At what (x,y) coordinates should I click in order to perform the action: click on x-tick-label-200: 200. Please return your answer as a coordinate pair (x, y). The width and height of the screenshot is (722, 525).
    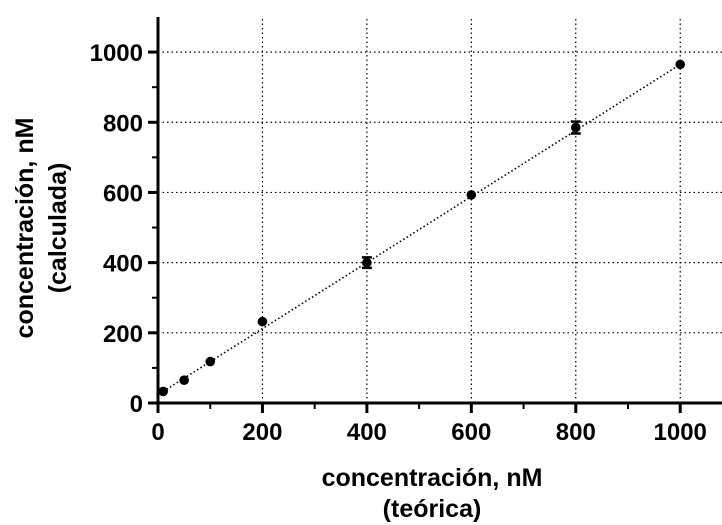
    Looking at the image, I should click on (262, 432).